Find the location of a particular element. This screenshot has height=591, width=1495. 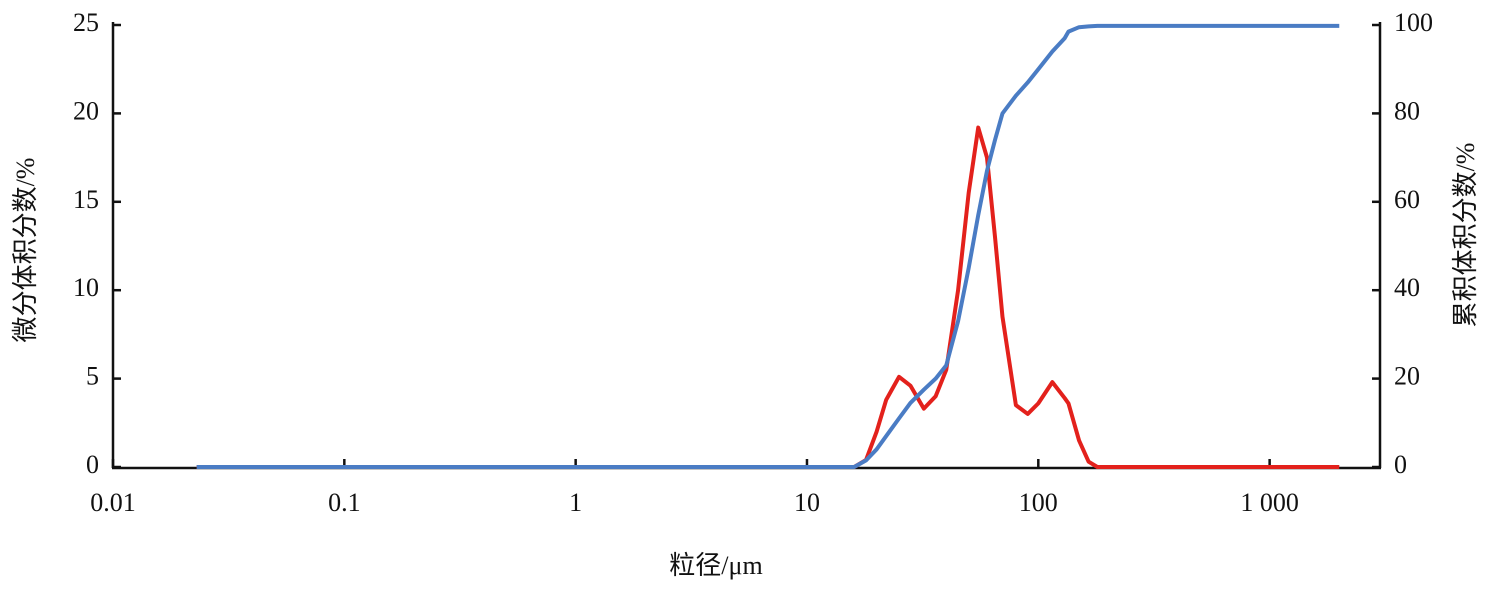

y2-tick-label: 20 is located at coordinates (1407, 376).